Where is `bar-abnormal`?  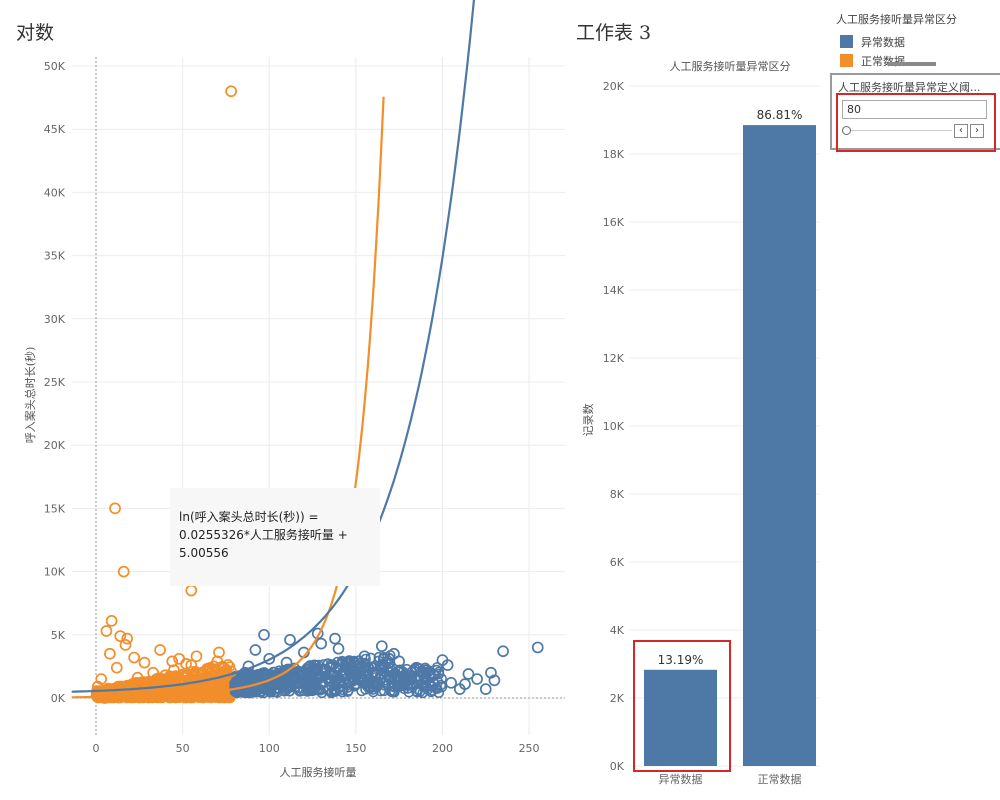 bar-abnormal is located at coordinates (680, 717).